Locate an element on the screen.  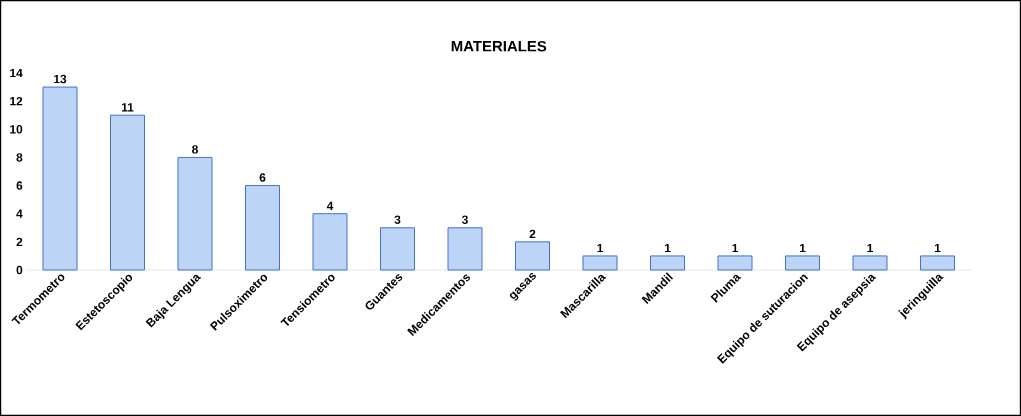
y-tick-label: 2 is located at coordinates (19, 242).